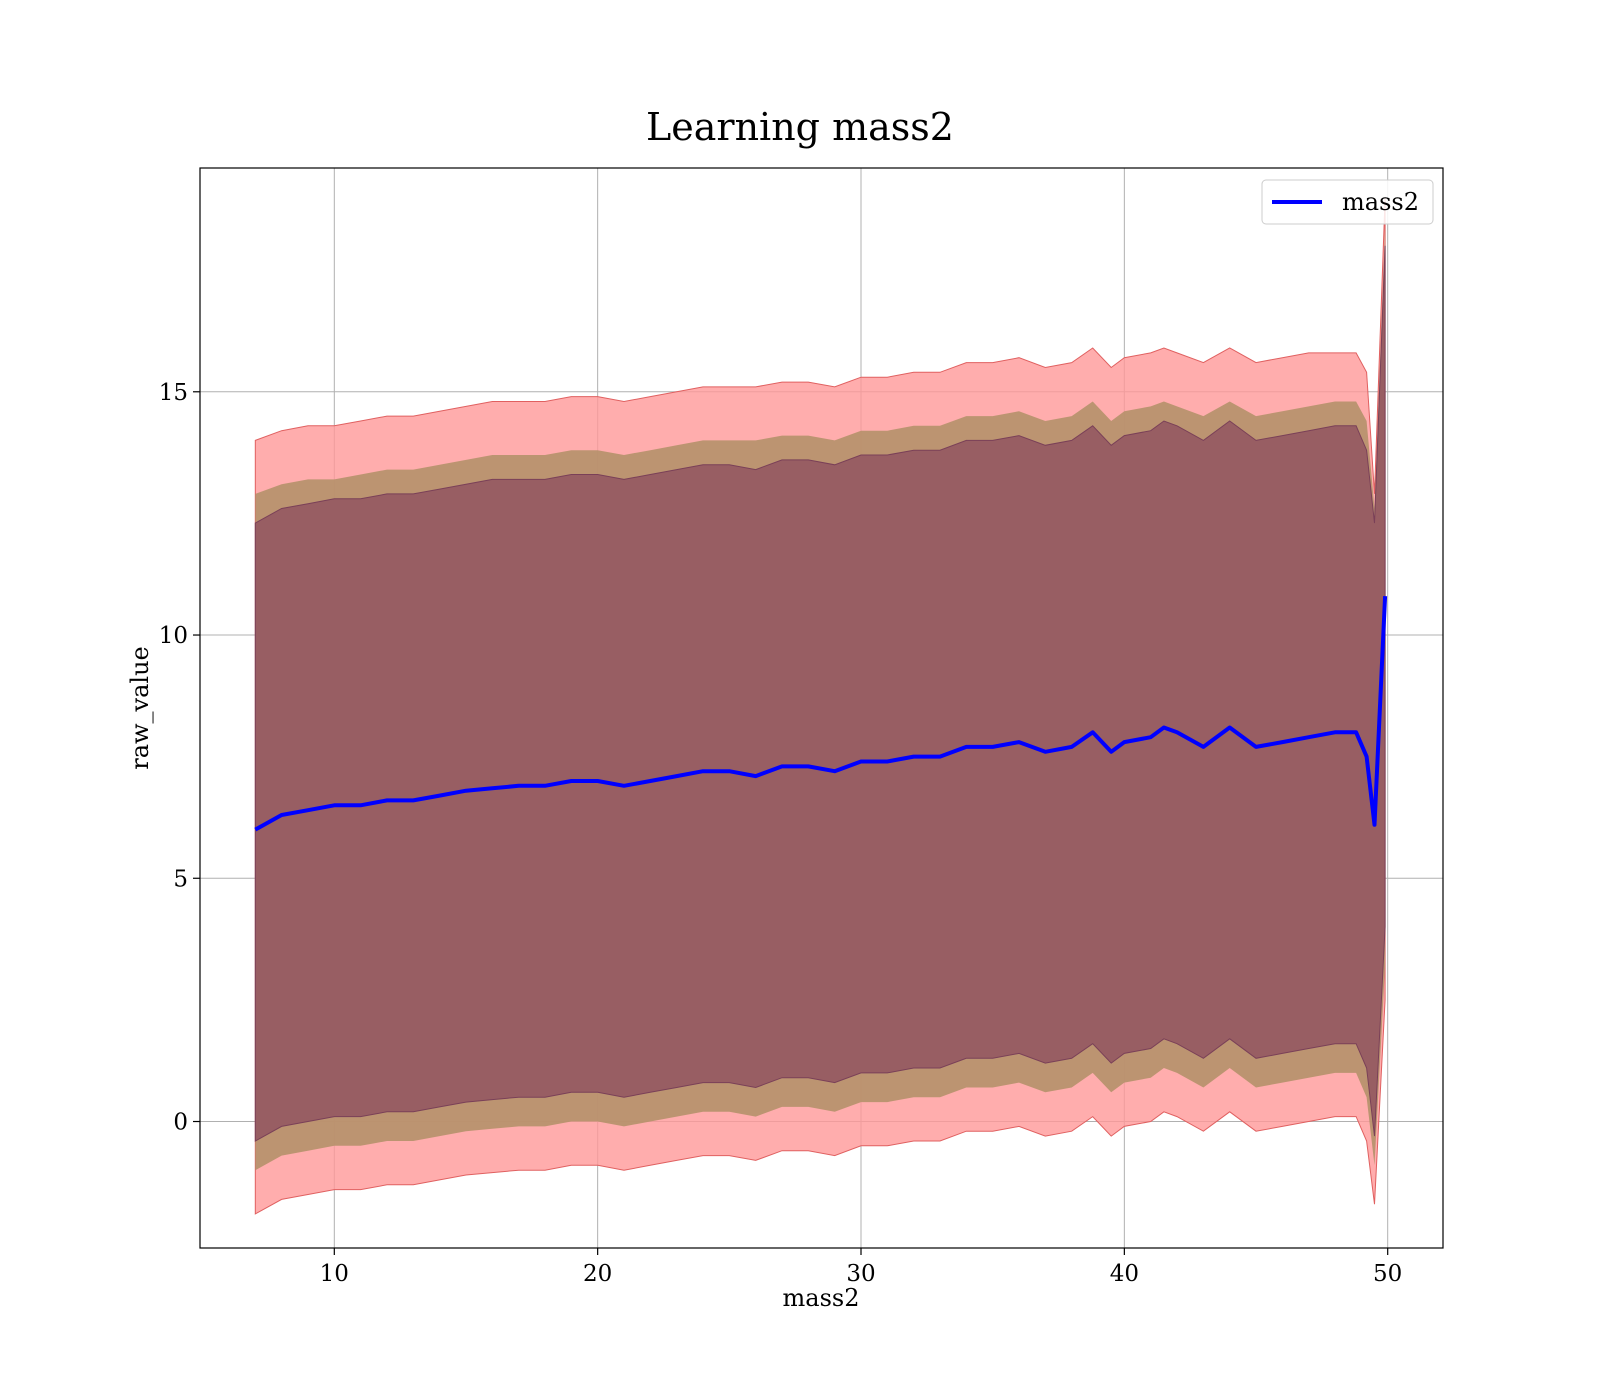  Describe the element at coordinates (1387, 1274) in the screenshot. I see `x-tick-label: 50` at that location.